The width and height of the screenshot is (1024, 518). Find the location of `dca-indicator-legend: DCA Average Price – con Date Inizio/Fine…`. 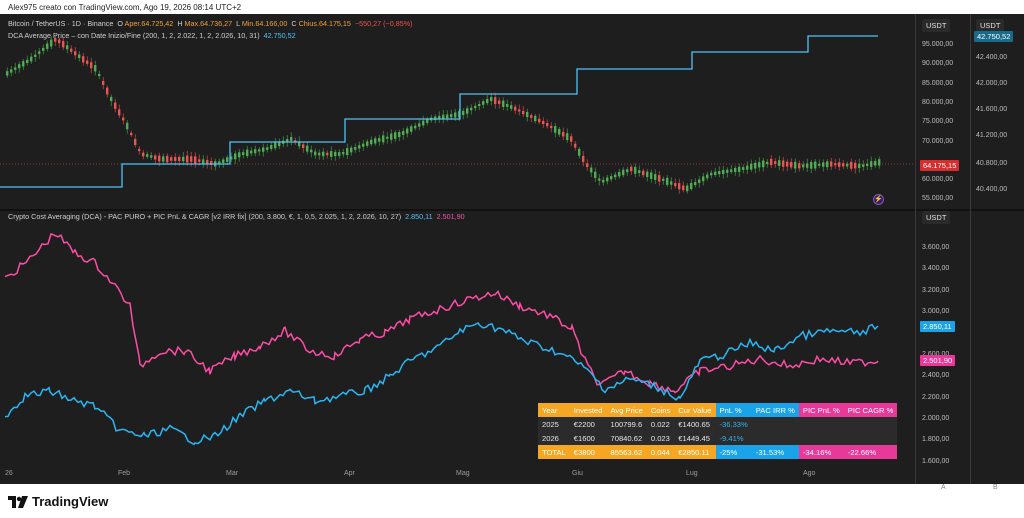

dca-indicator-legend: DCA Average Price – con Date Inizio/Fine… is located at coordinates (152, 35).